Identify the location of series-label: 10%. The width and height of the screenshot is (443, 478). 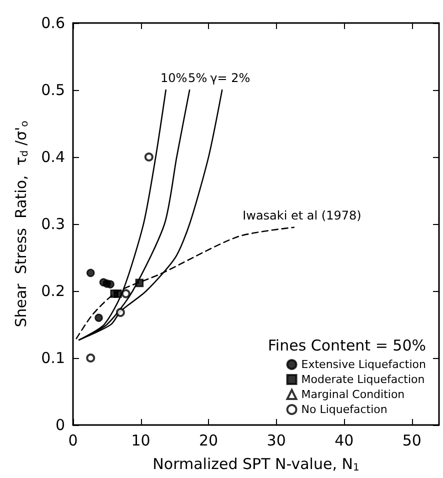
(174, 78).